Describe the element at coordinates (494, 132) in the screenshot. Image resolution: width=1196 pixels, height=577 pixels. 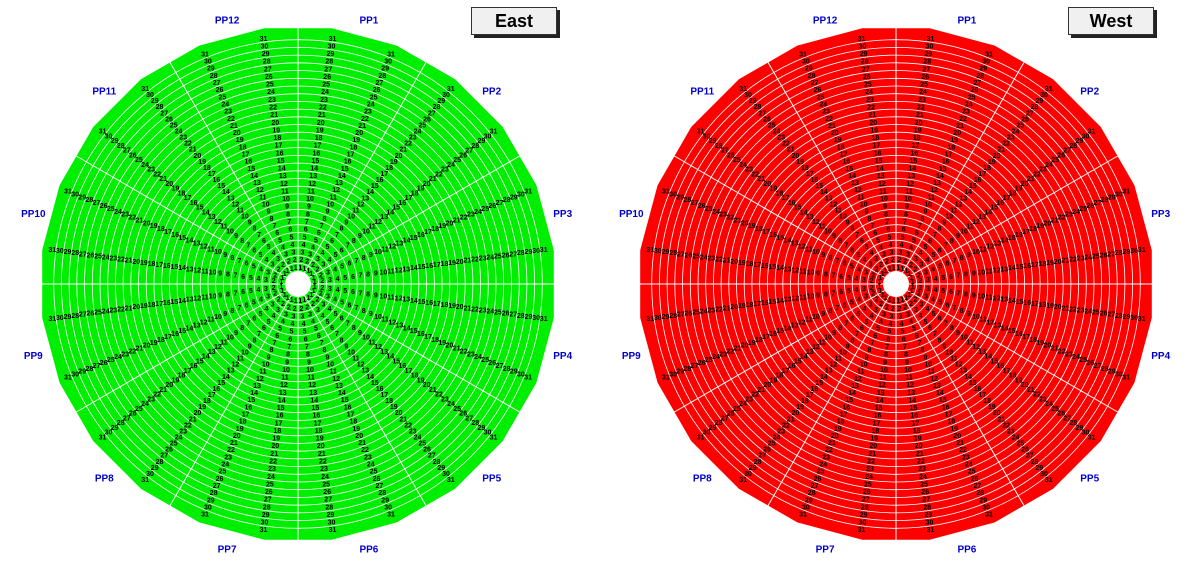
I see `east-cell-number: 31` at that location.